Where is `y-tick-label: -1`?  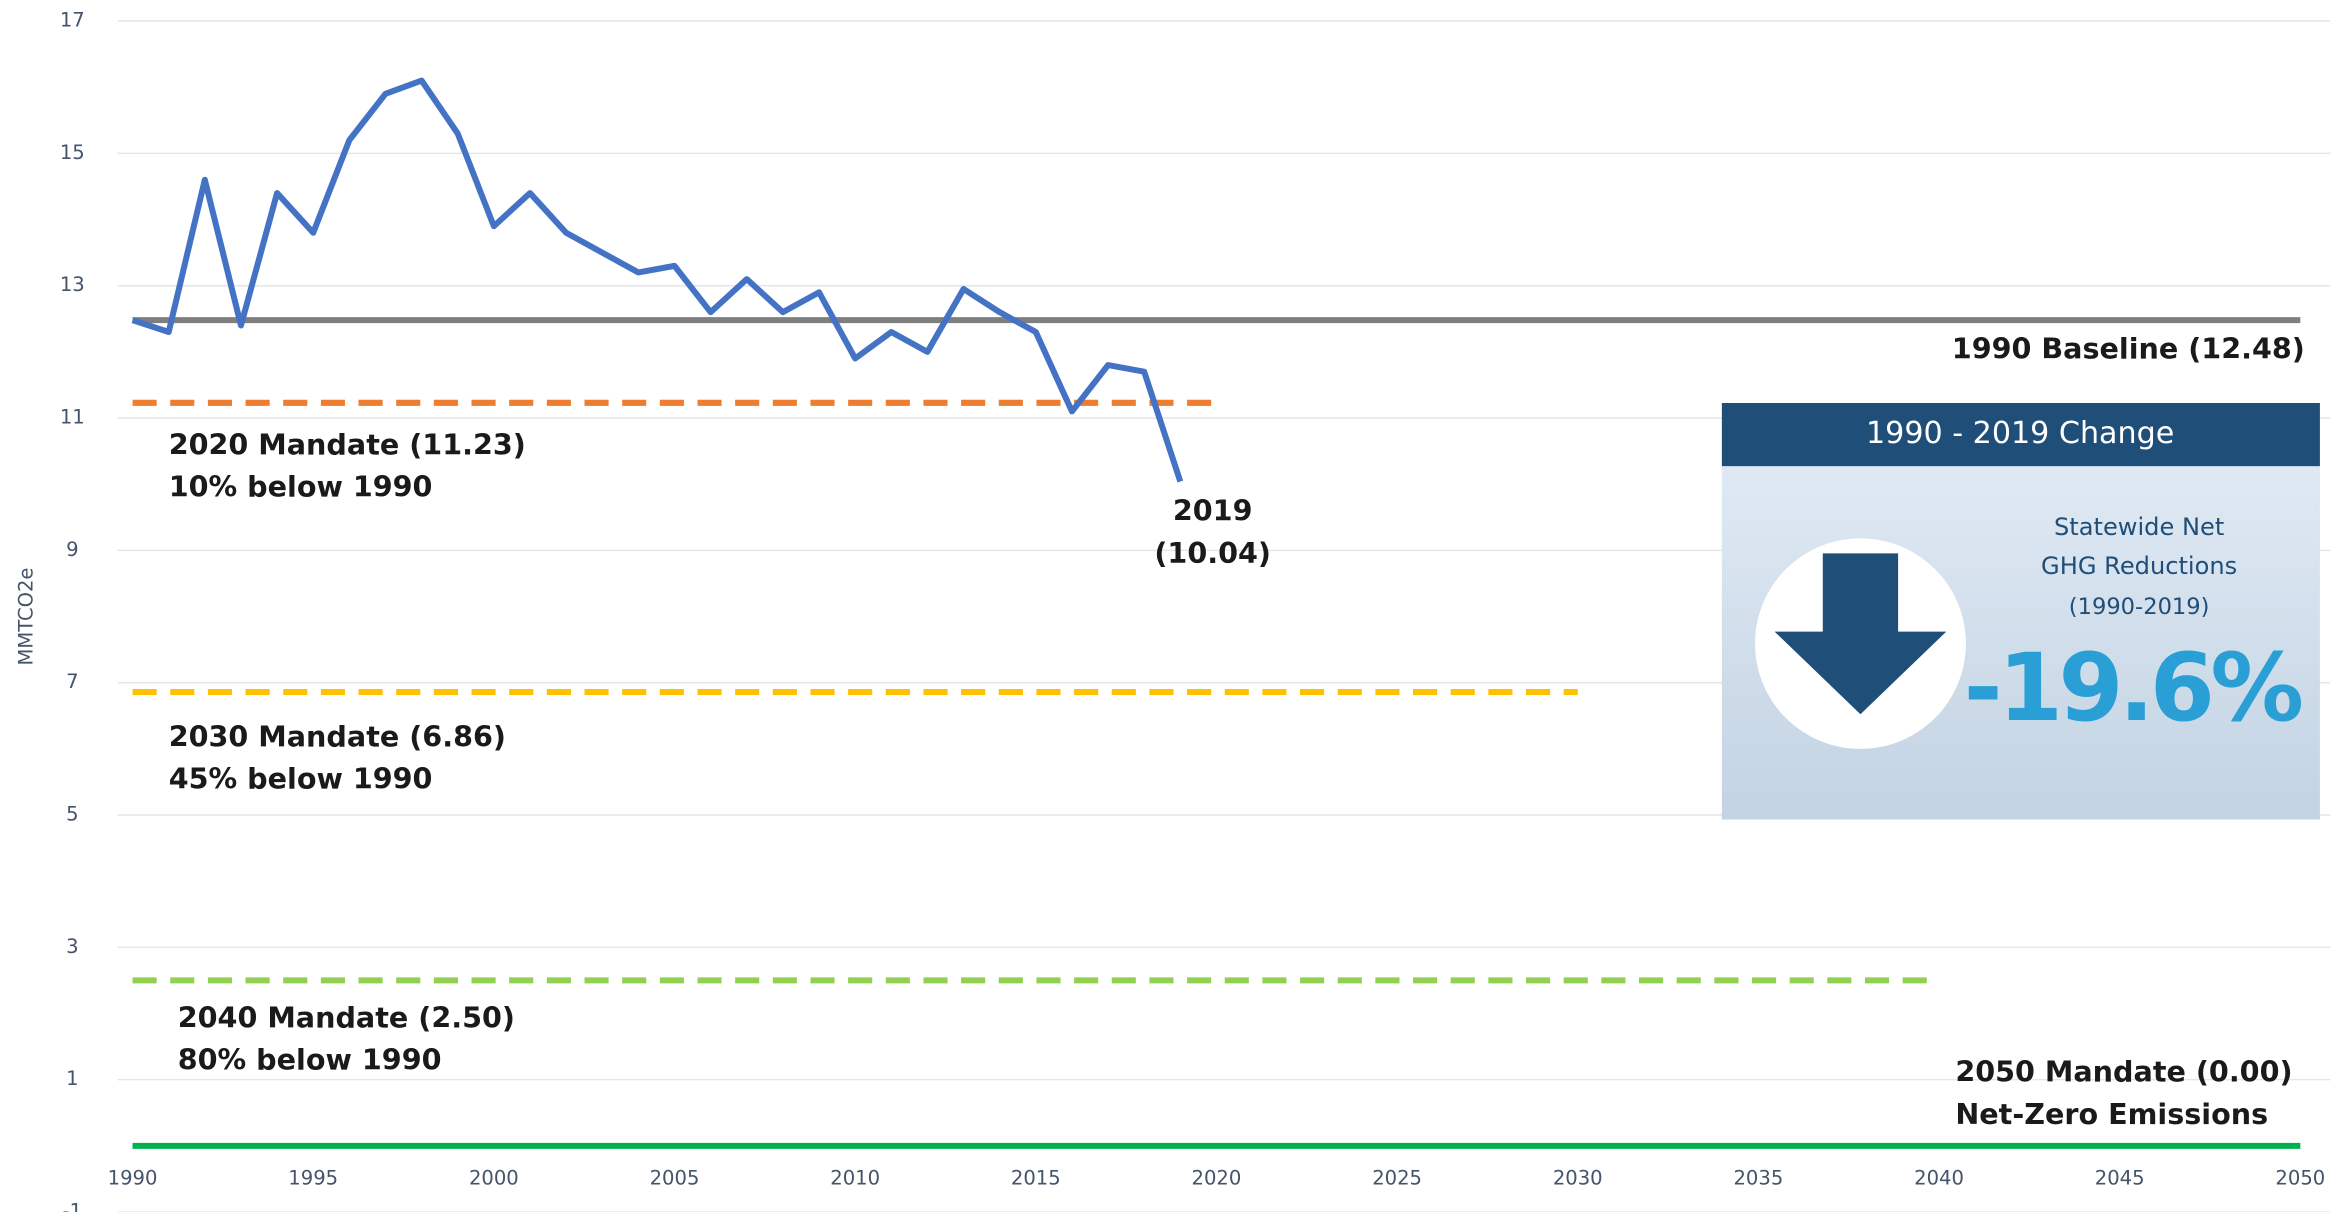
y-tick-label: -1 is located at coordinates (73, 1206).